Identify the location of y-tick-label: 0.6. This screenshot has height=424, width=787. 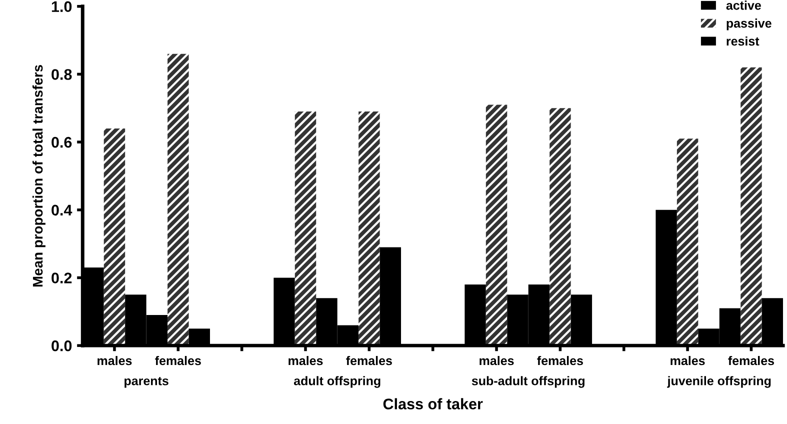
(62, 142).